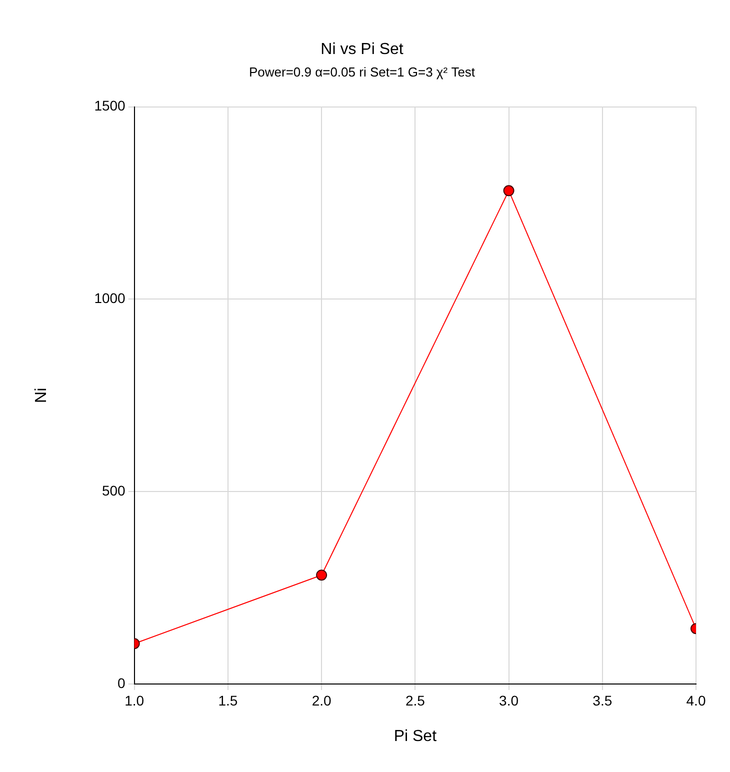 This screenshot has height=772, width=730. Describe the element at coordinates (322, 700) in the screenshot. I see `x-tick-label: 2.0` at that location.